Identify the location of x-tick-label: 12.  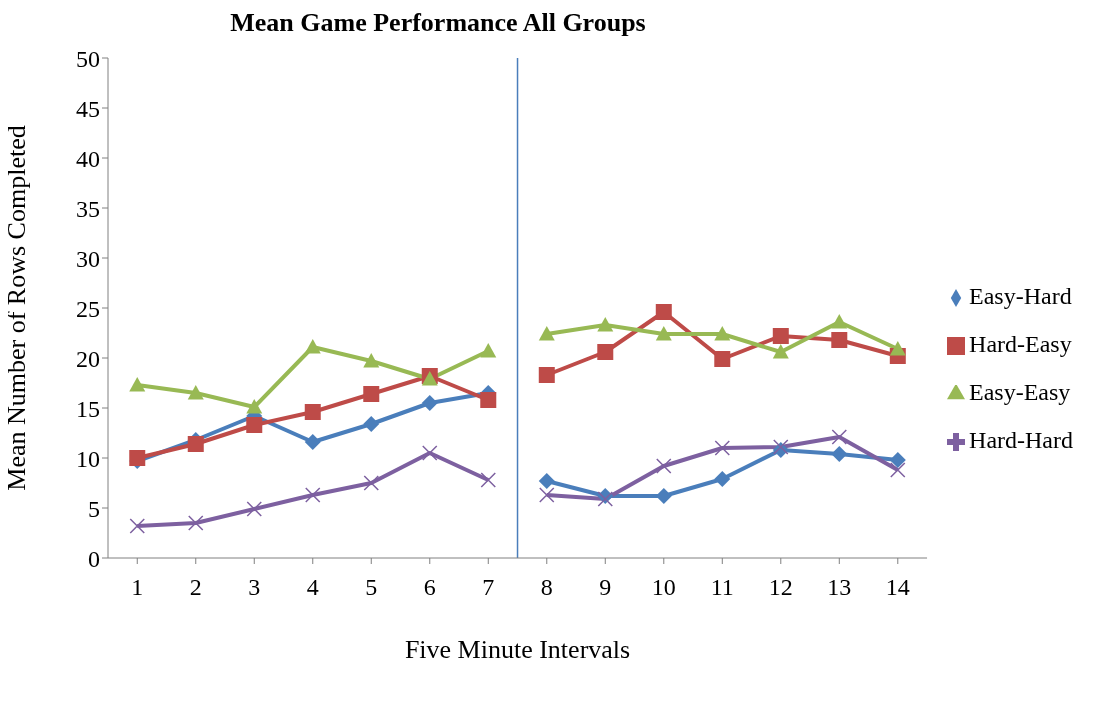
(780, 587).